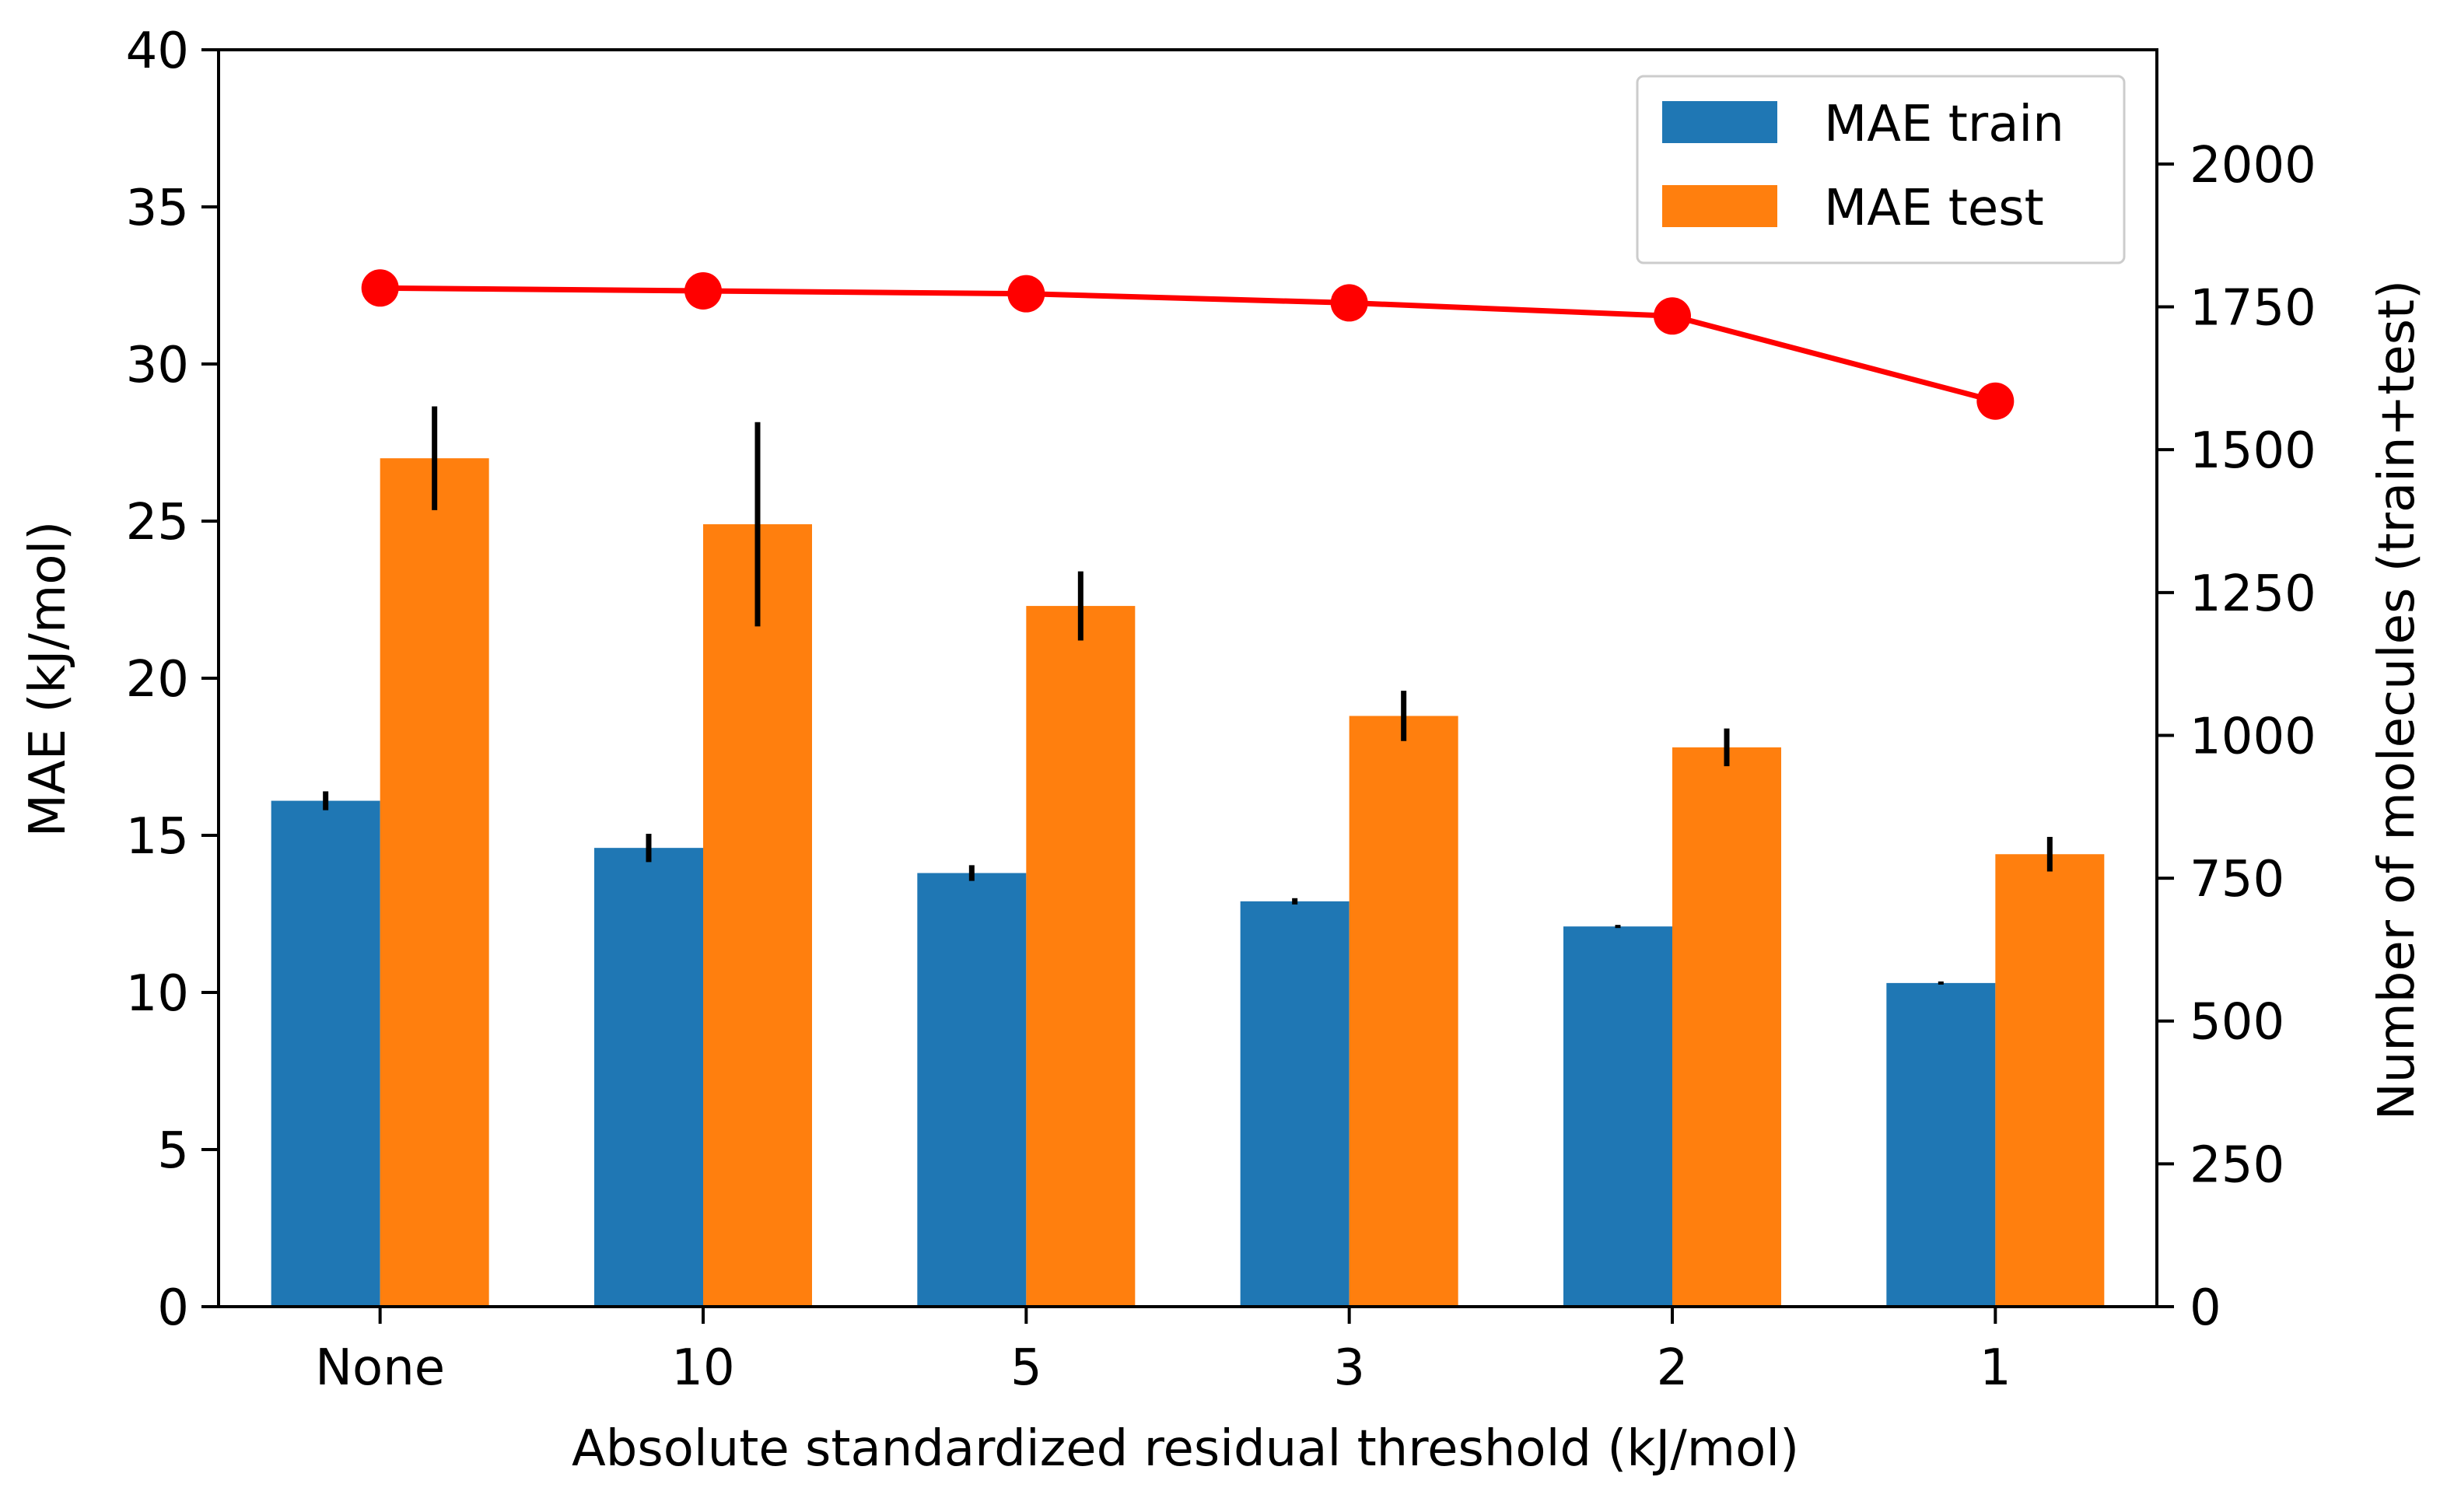  Describe the element at coordinates (173, 1308) in the screenshot. I see `y-tick-label-0: 0` at that location.